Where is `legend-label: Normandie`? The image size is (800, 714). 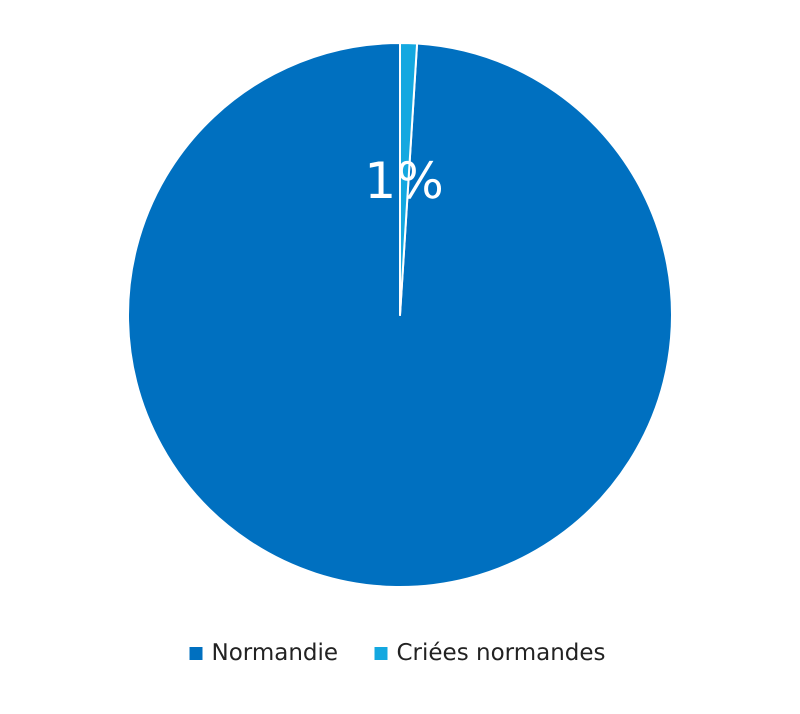 legend-label: Normandie is located at coordinates (275, 653).